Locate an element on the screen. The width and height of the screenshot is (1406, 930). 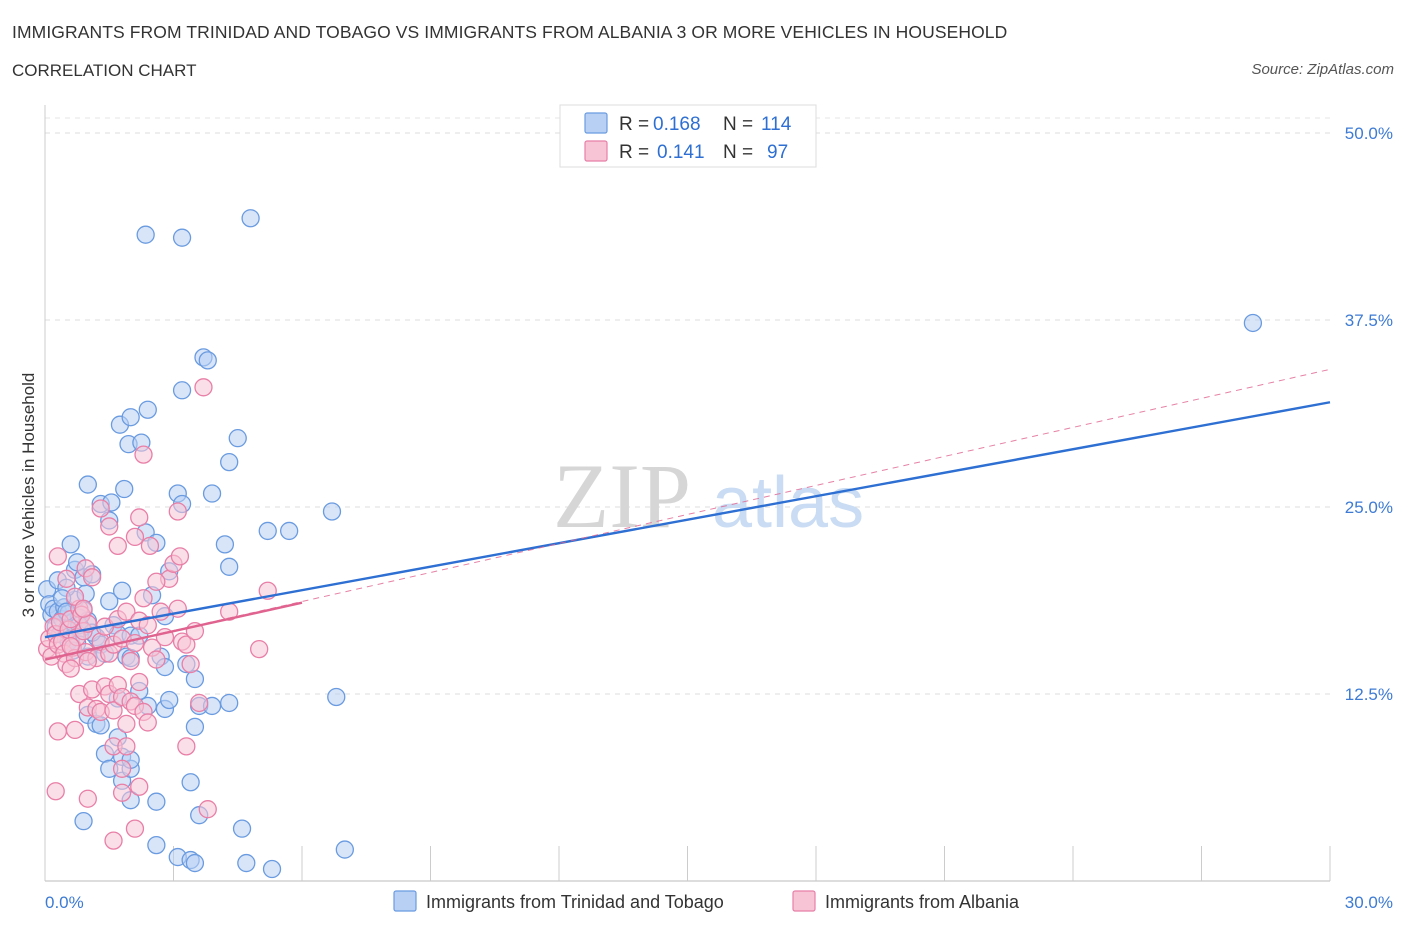
bottom-legend-swatch-trinidad is located at coordinates (405, 901).